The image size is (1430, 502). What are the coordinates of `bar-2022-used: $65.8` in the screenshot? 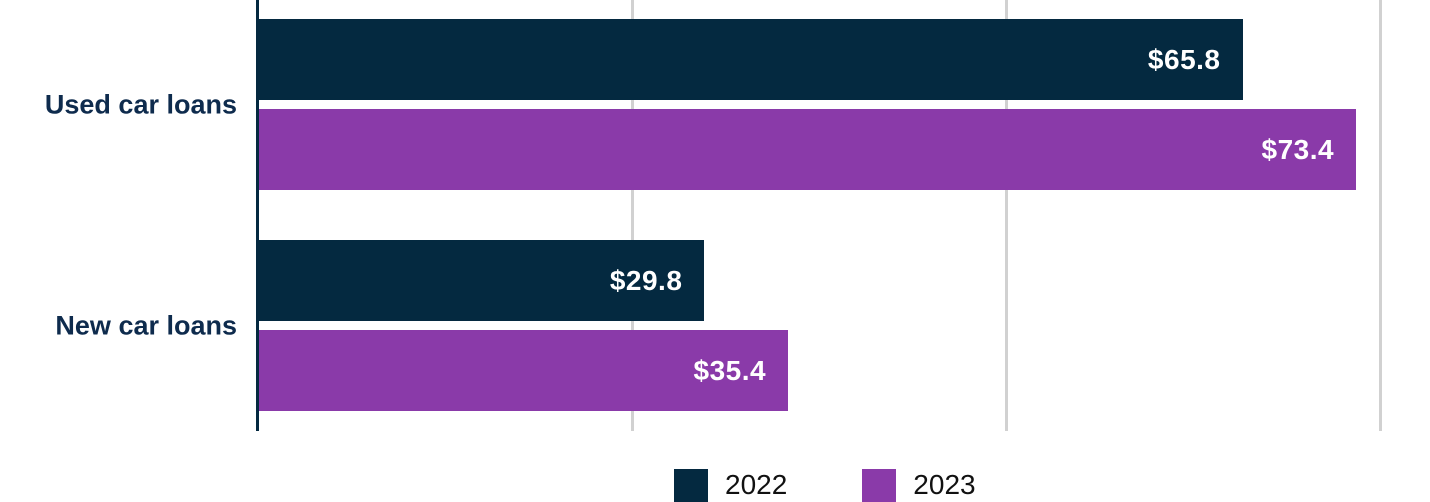 It's located at (751, 59).